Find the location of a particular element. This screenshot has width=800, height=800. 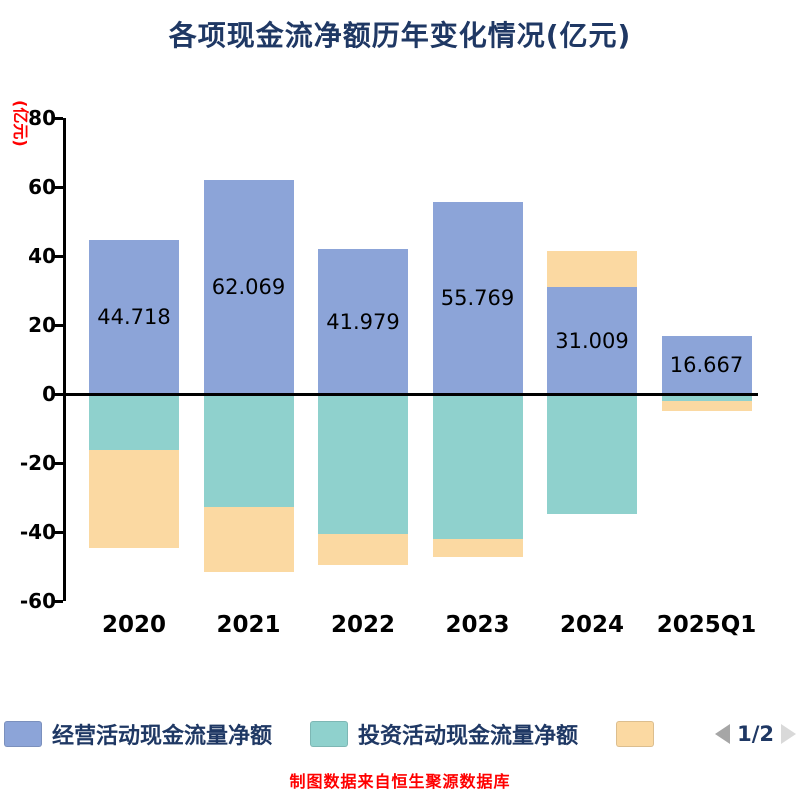

chart-legend: 经营活动现金流量净额 投资活动现金流量净额 1/2 is located at coordinates (400, 734).